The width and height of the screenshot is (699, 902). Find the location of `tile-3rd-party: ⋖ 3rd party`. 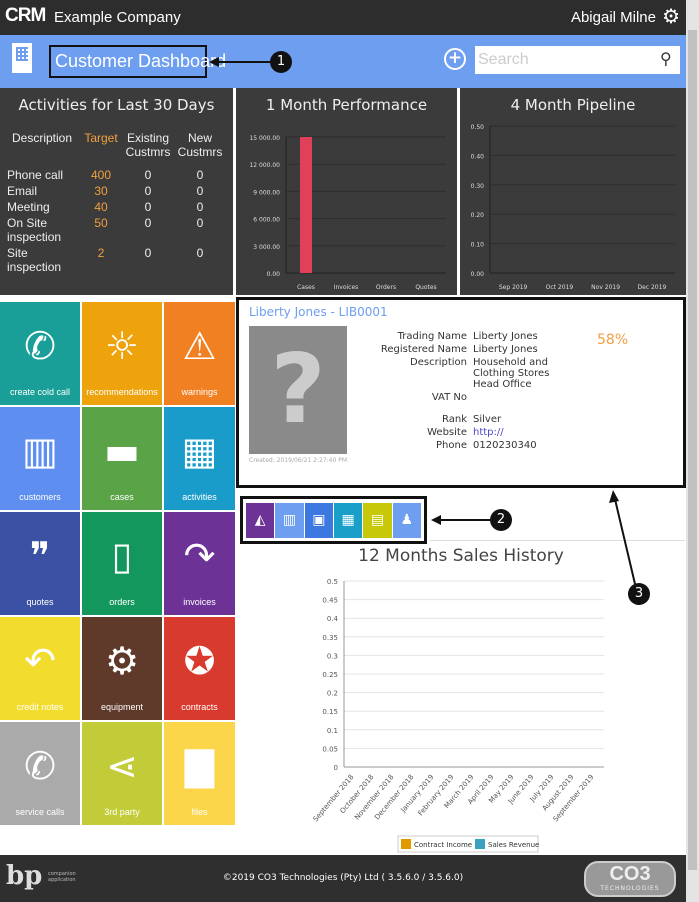

tile-3rd-party: ⋖ 3rd party is located at coordinates (122, 773).